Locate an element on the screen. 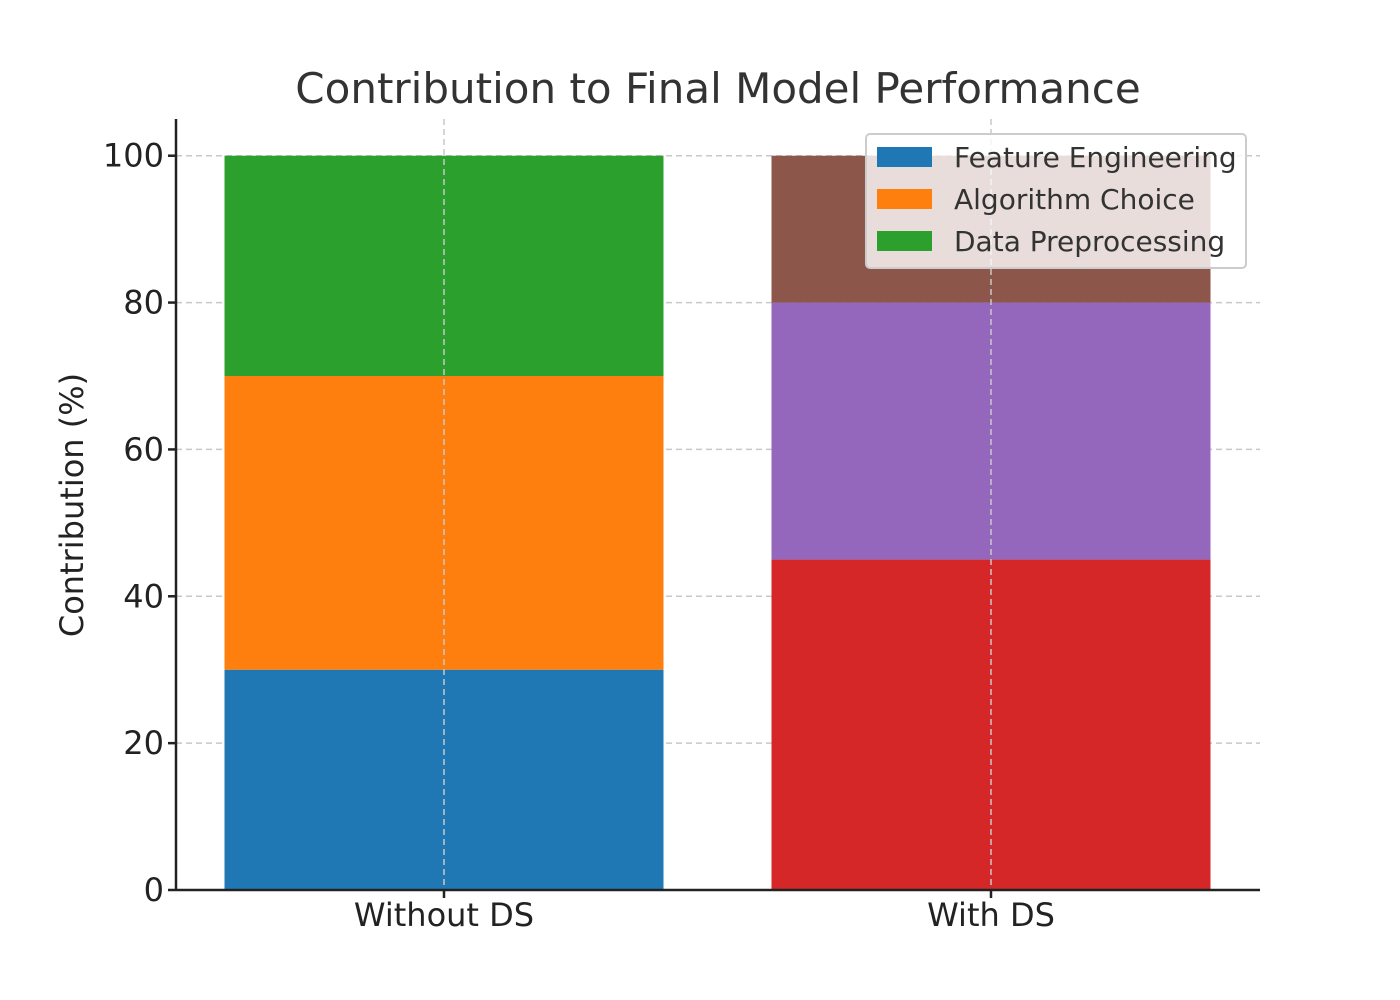  x-tick-labels: Without DS With DS is located at coordinates (704, 912).